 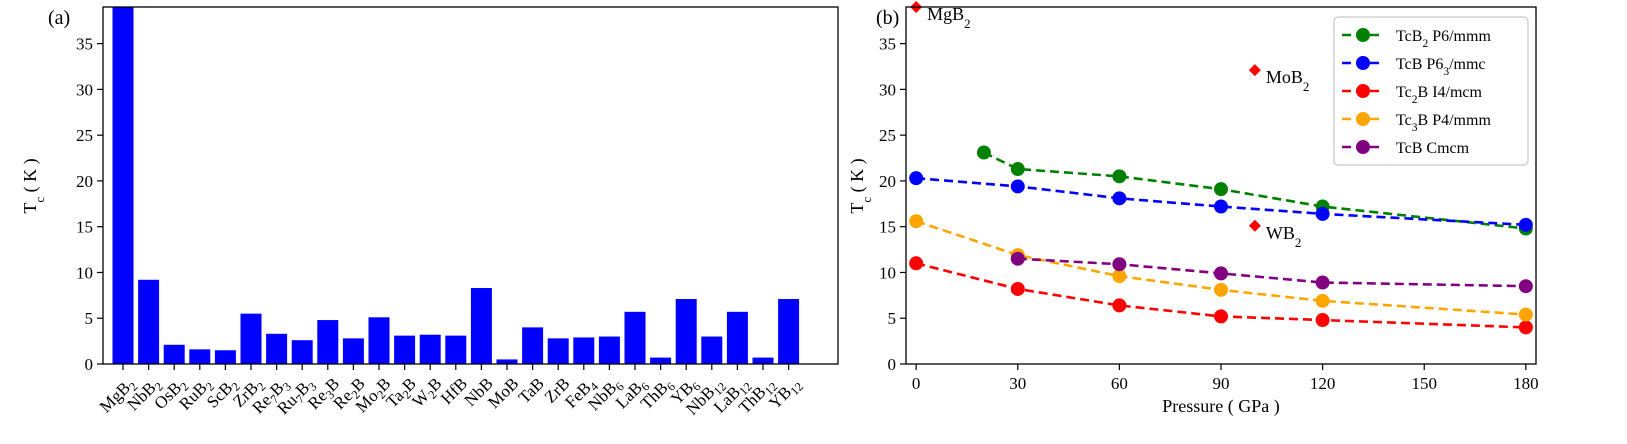 I want to click on legend-label: Tc3B P4/mmm, so click(x=1443, y=123).